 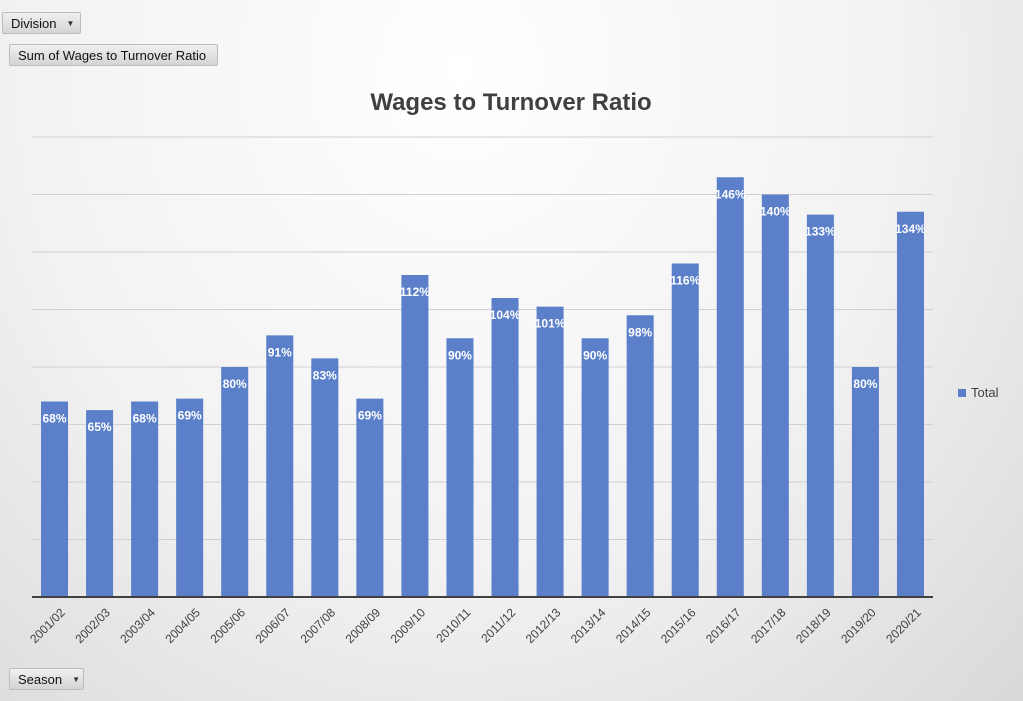 What do you see at coordinates (640, 332) in the screenshot?
I see `data-label: 98%` at bounding box center [640, 332].